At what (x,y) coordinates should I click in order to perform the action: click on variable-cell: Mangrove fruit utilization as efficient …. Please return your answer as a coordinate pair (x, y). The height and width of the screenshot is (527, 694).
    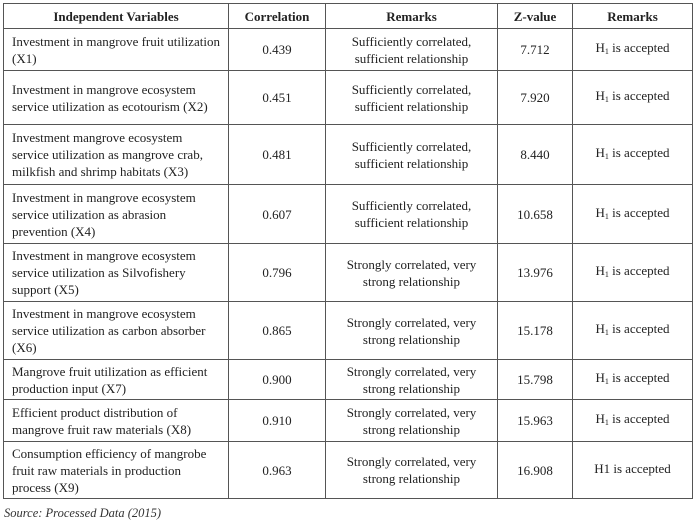
    Looking at the image, I should click on (116, 379).